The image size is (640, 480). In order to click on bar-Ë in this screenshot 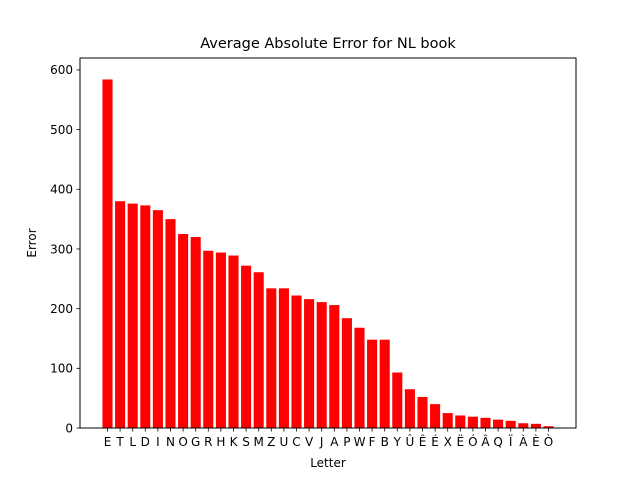, I will do `click(460, 421)`.